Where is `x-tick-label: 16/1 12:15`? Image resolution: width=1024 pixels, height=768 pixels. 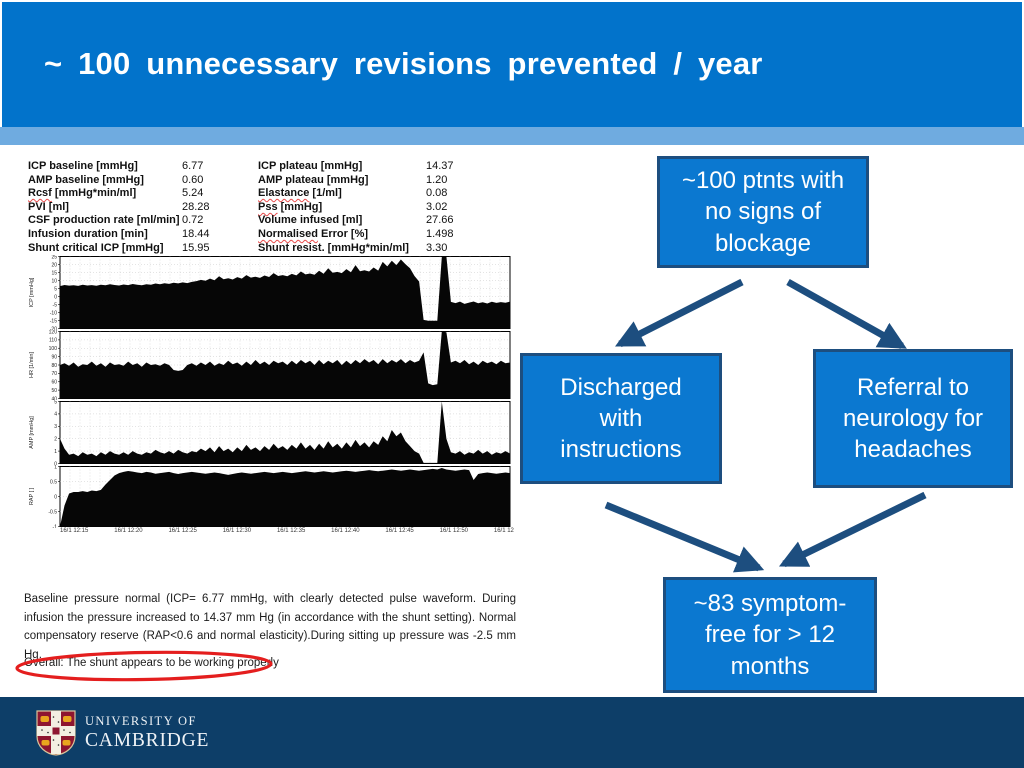
x-tick-label: 16/1 12:15 is located at coordinates (74, 531).